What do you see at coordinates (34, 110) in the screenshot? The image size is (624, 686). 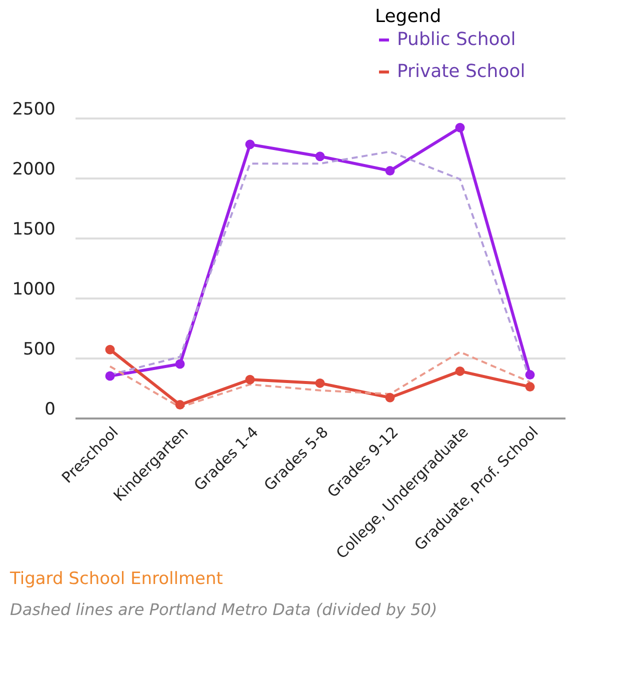 I see `y-tick-label: 2500` at bounding box center [34, 110].